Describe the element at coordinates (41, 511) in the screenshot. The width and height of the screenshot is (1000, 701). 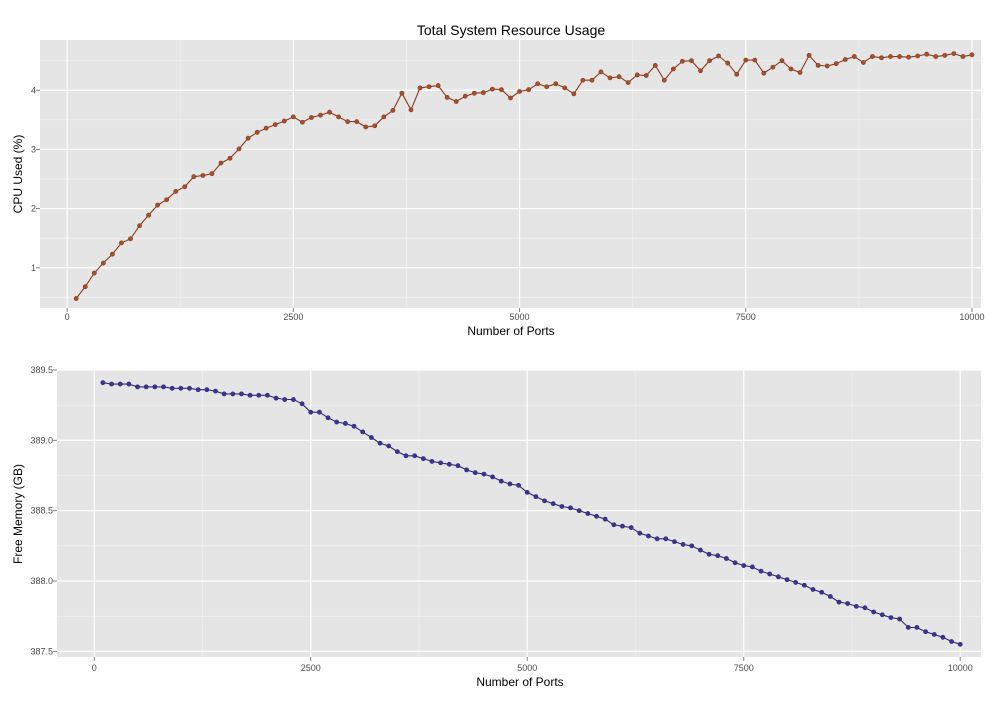
I see `memory-y-tick-label: 388.5` at that location.